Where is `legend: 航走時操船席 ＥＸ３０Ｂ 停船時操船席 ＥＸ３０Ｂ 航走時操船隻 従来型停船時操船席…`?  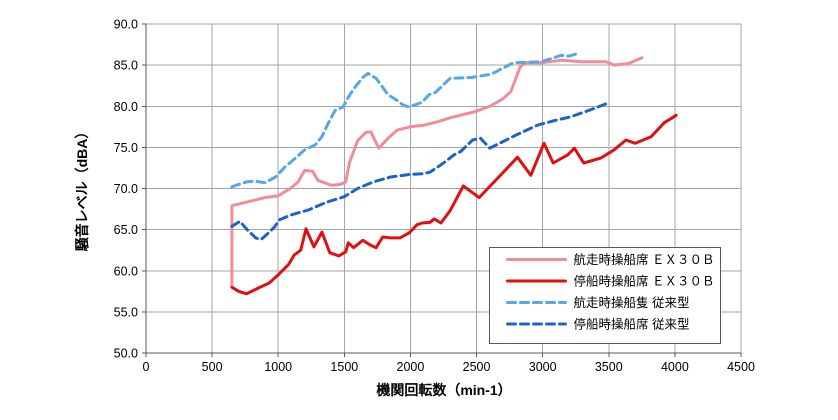 legend: 航走時操船席 ＥＸ３０Ｂ 停船時操船席 ＥＸ３０Ｂ 航走時操船隻 従来型停船時操船席… is located at coordinates (605, 295).